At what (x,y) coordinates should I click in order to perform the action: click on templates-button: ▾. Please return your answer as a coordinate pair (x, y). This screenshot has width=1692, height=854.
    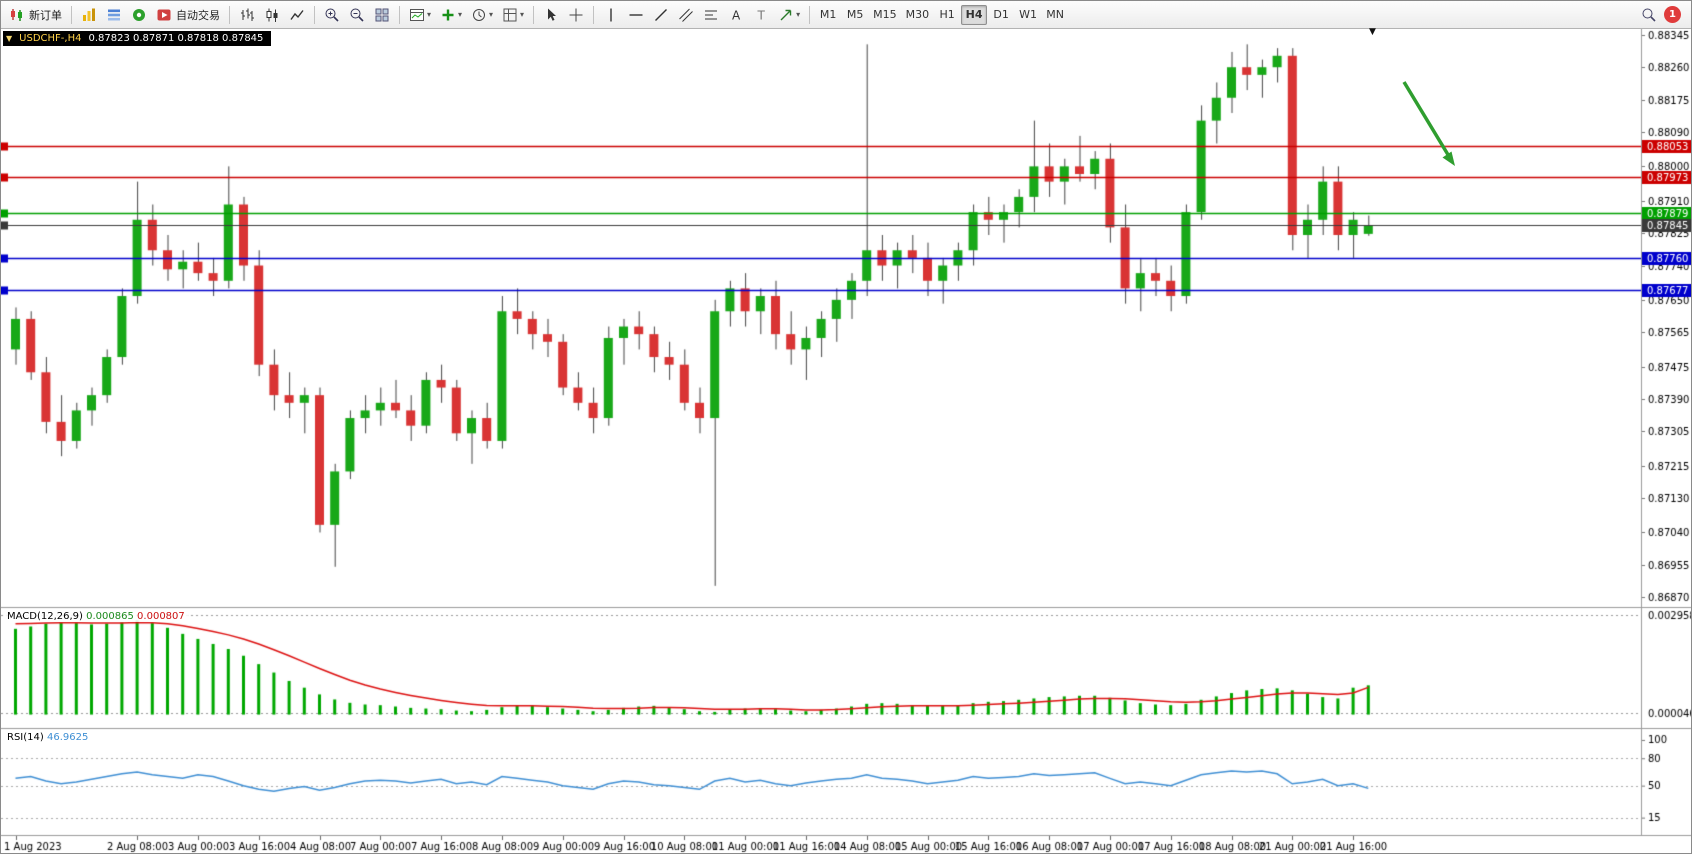
    Looking at the image, I should click on (513, 15).